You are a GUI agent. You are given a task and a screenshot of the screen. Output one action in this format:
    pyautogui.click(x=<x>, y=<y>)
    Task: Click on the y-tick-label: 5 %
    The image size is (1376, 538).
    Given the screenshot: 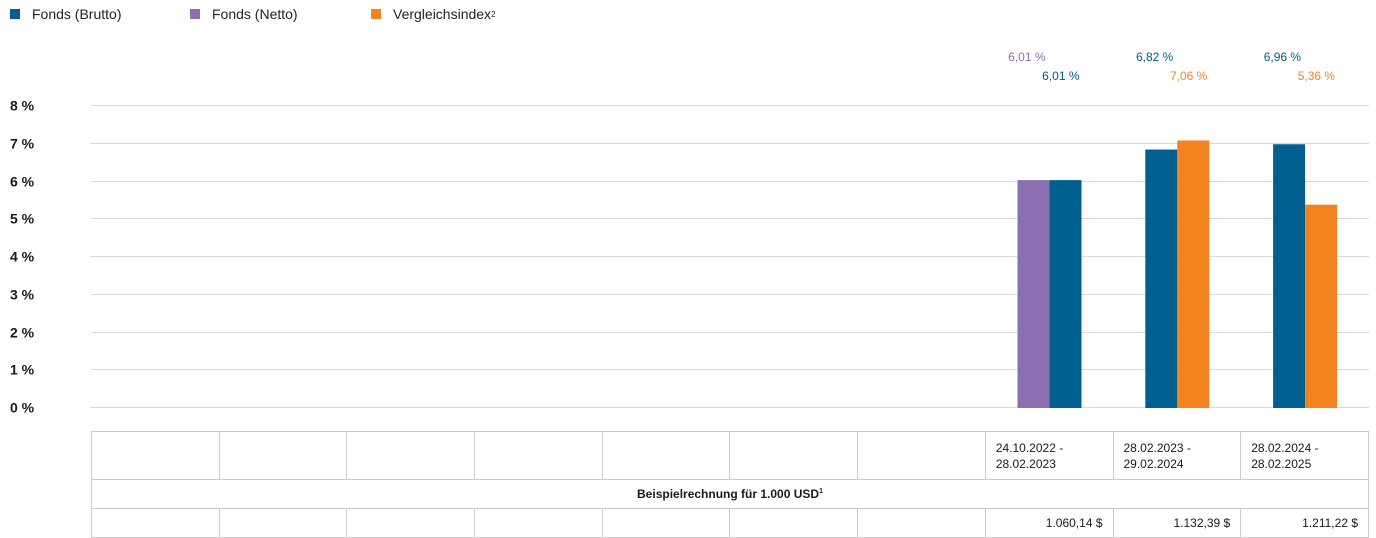 What is the action you would take?
    pyautogui.click(x=22, y=219)
    